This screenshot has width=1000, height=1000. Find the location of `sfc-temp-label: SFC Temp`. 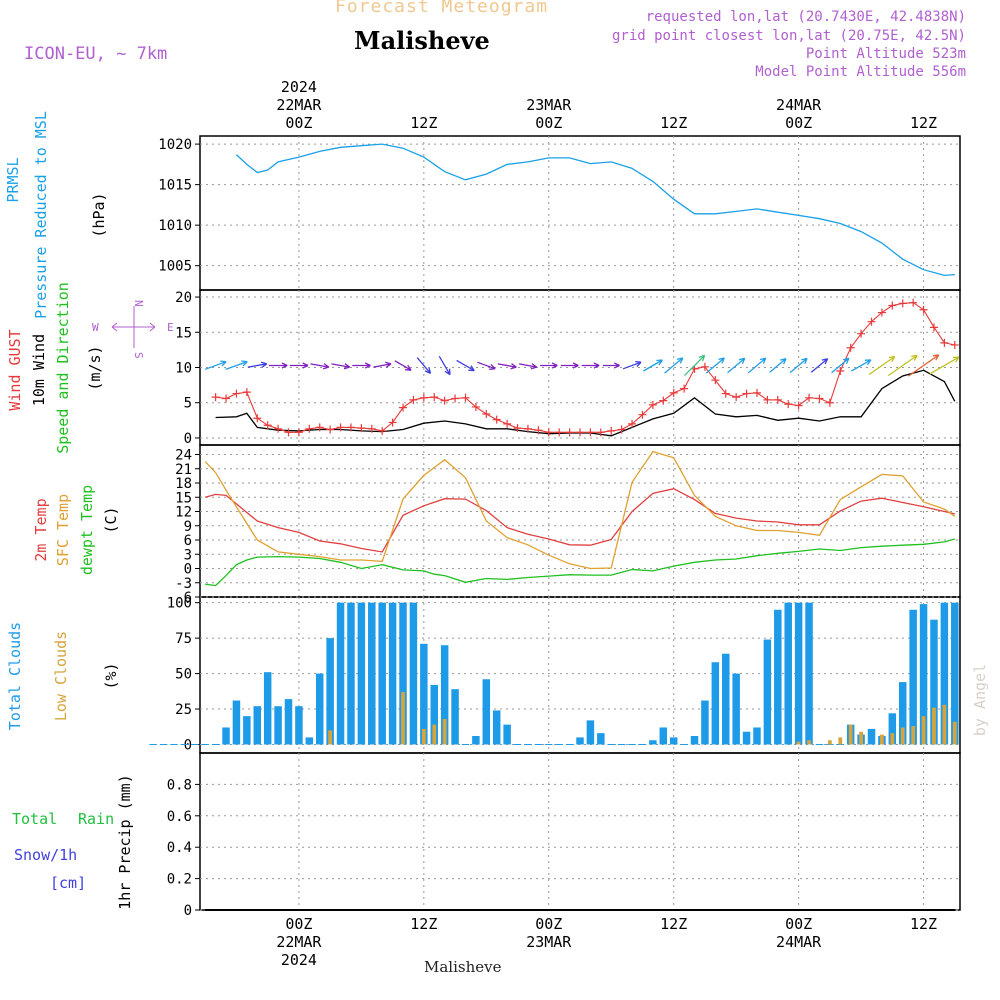

sfc-temp-label: SFC Temp is located at coordinates (63, 530).